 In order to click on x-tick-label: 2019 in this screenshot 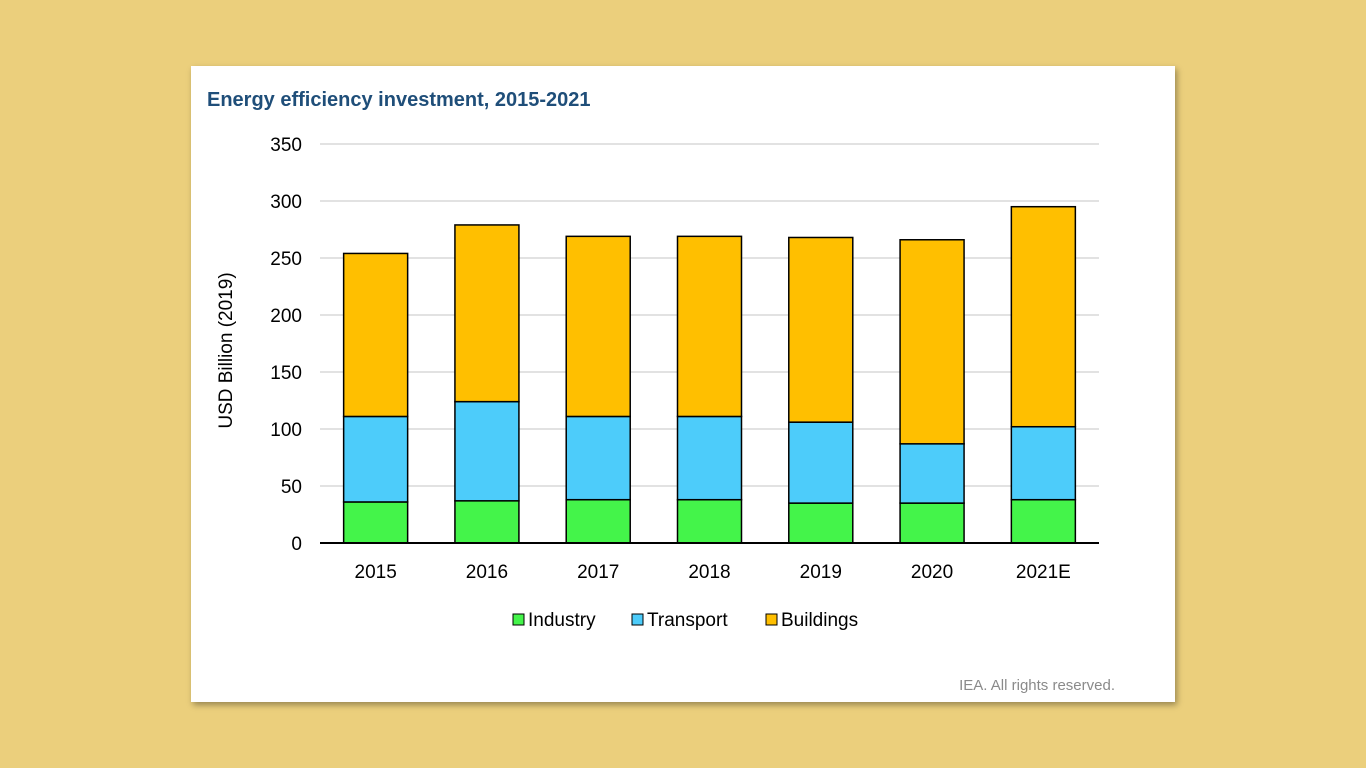, I will do `click(821, 572)`.